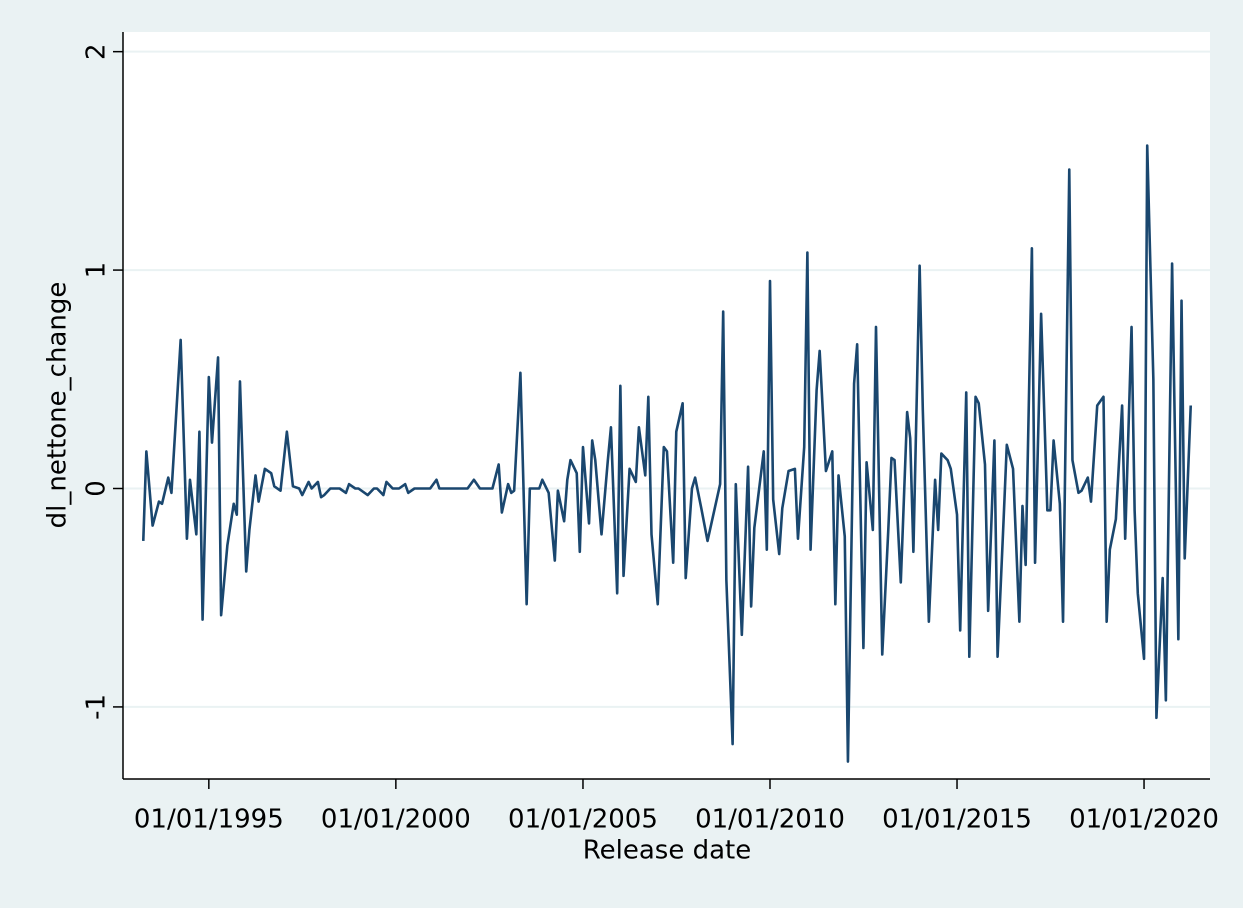  Describe the element at coordinates (1144, 820) in the screenshot. I see `x-tick-label: 01/01/2020` at that location.